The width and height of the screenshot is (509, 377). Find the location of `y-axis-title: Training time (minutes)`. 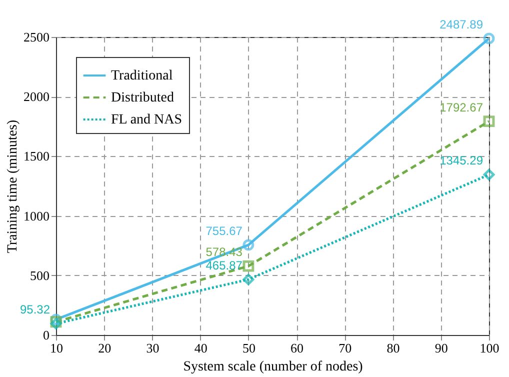

y-axis-title: Training time (minutes) is located at coordinates (13, 187).